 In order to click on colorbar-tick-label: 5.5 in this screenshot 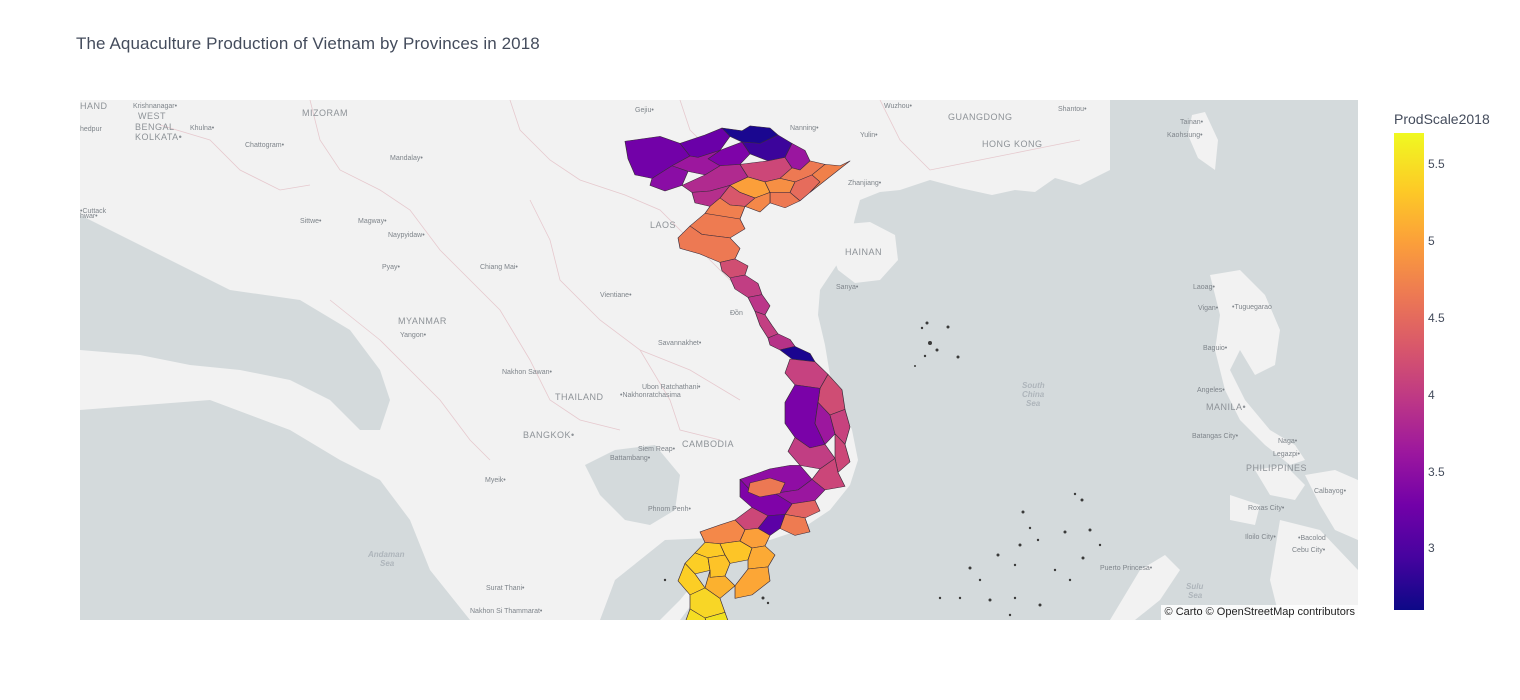, I will do `click(1436, 163)`.